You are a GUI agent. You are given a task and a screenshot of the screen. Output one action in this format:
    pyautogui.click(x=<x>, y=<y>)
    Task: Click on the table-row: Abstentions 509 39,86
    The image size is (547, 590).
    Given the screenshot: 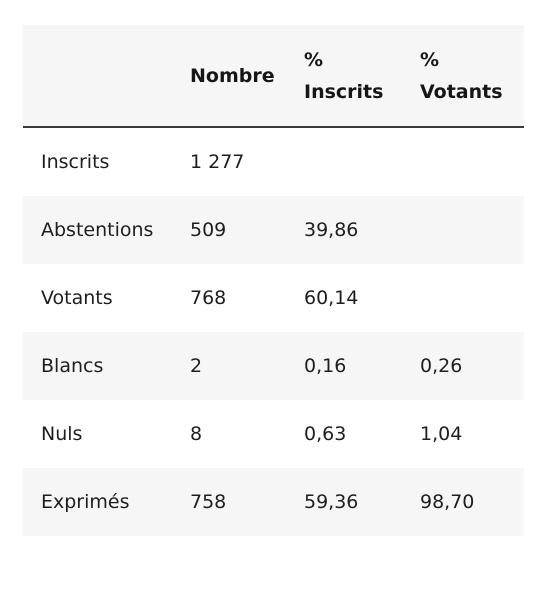 What is the action you would take?
    pyautogui.click(x=273, y=230)
    